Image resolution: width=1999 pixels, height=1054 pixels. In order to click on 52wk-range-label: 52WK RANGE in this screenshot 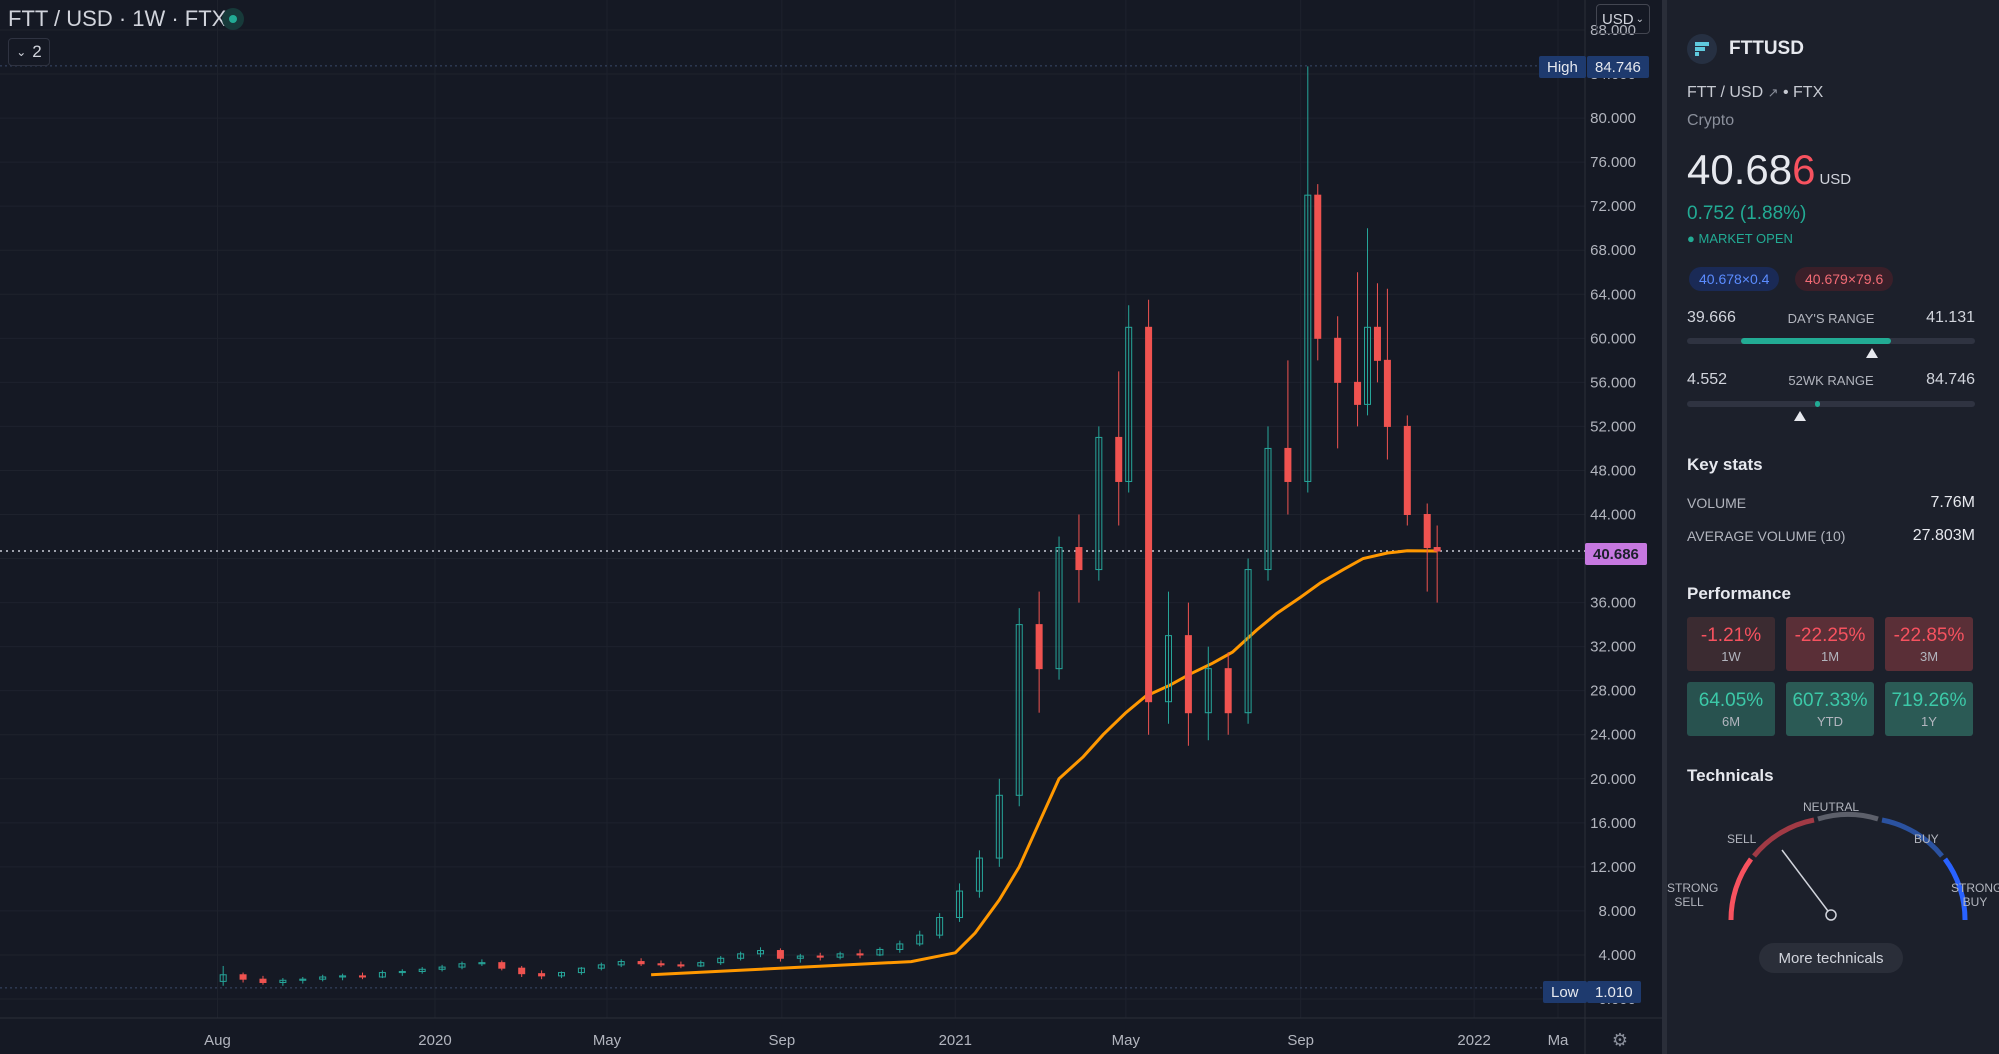, I will do `click(1831, 380)`.